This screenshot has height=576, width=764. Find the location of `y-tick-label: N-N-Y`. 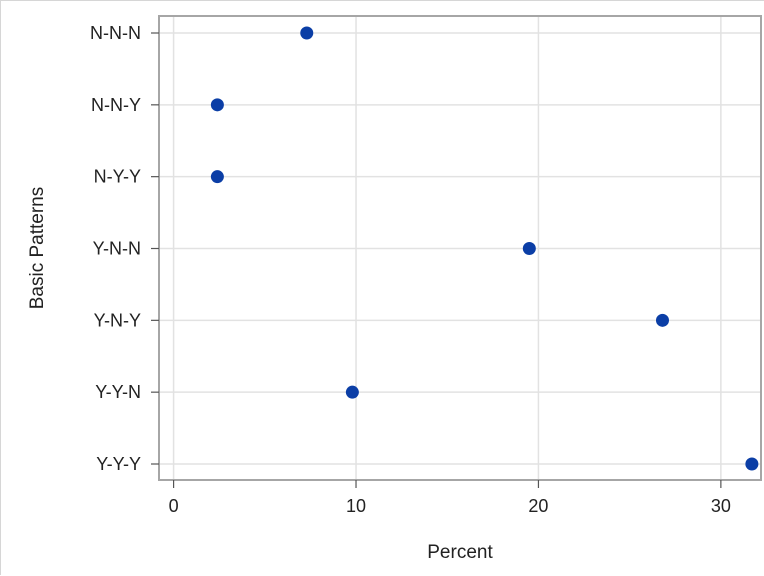

y-tick-label: N-N-Y is located at coordinates (116, 105).